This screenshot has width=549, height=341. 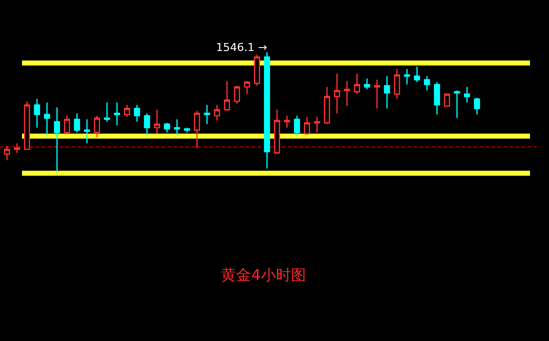 I want to click on text: 黄金4小时图, so click(x=263, y=275).